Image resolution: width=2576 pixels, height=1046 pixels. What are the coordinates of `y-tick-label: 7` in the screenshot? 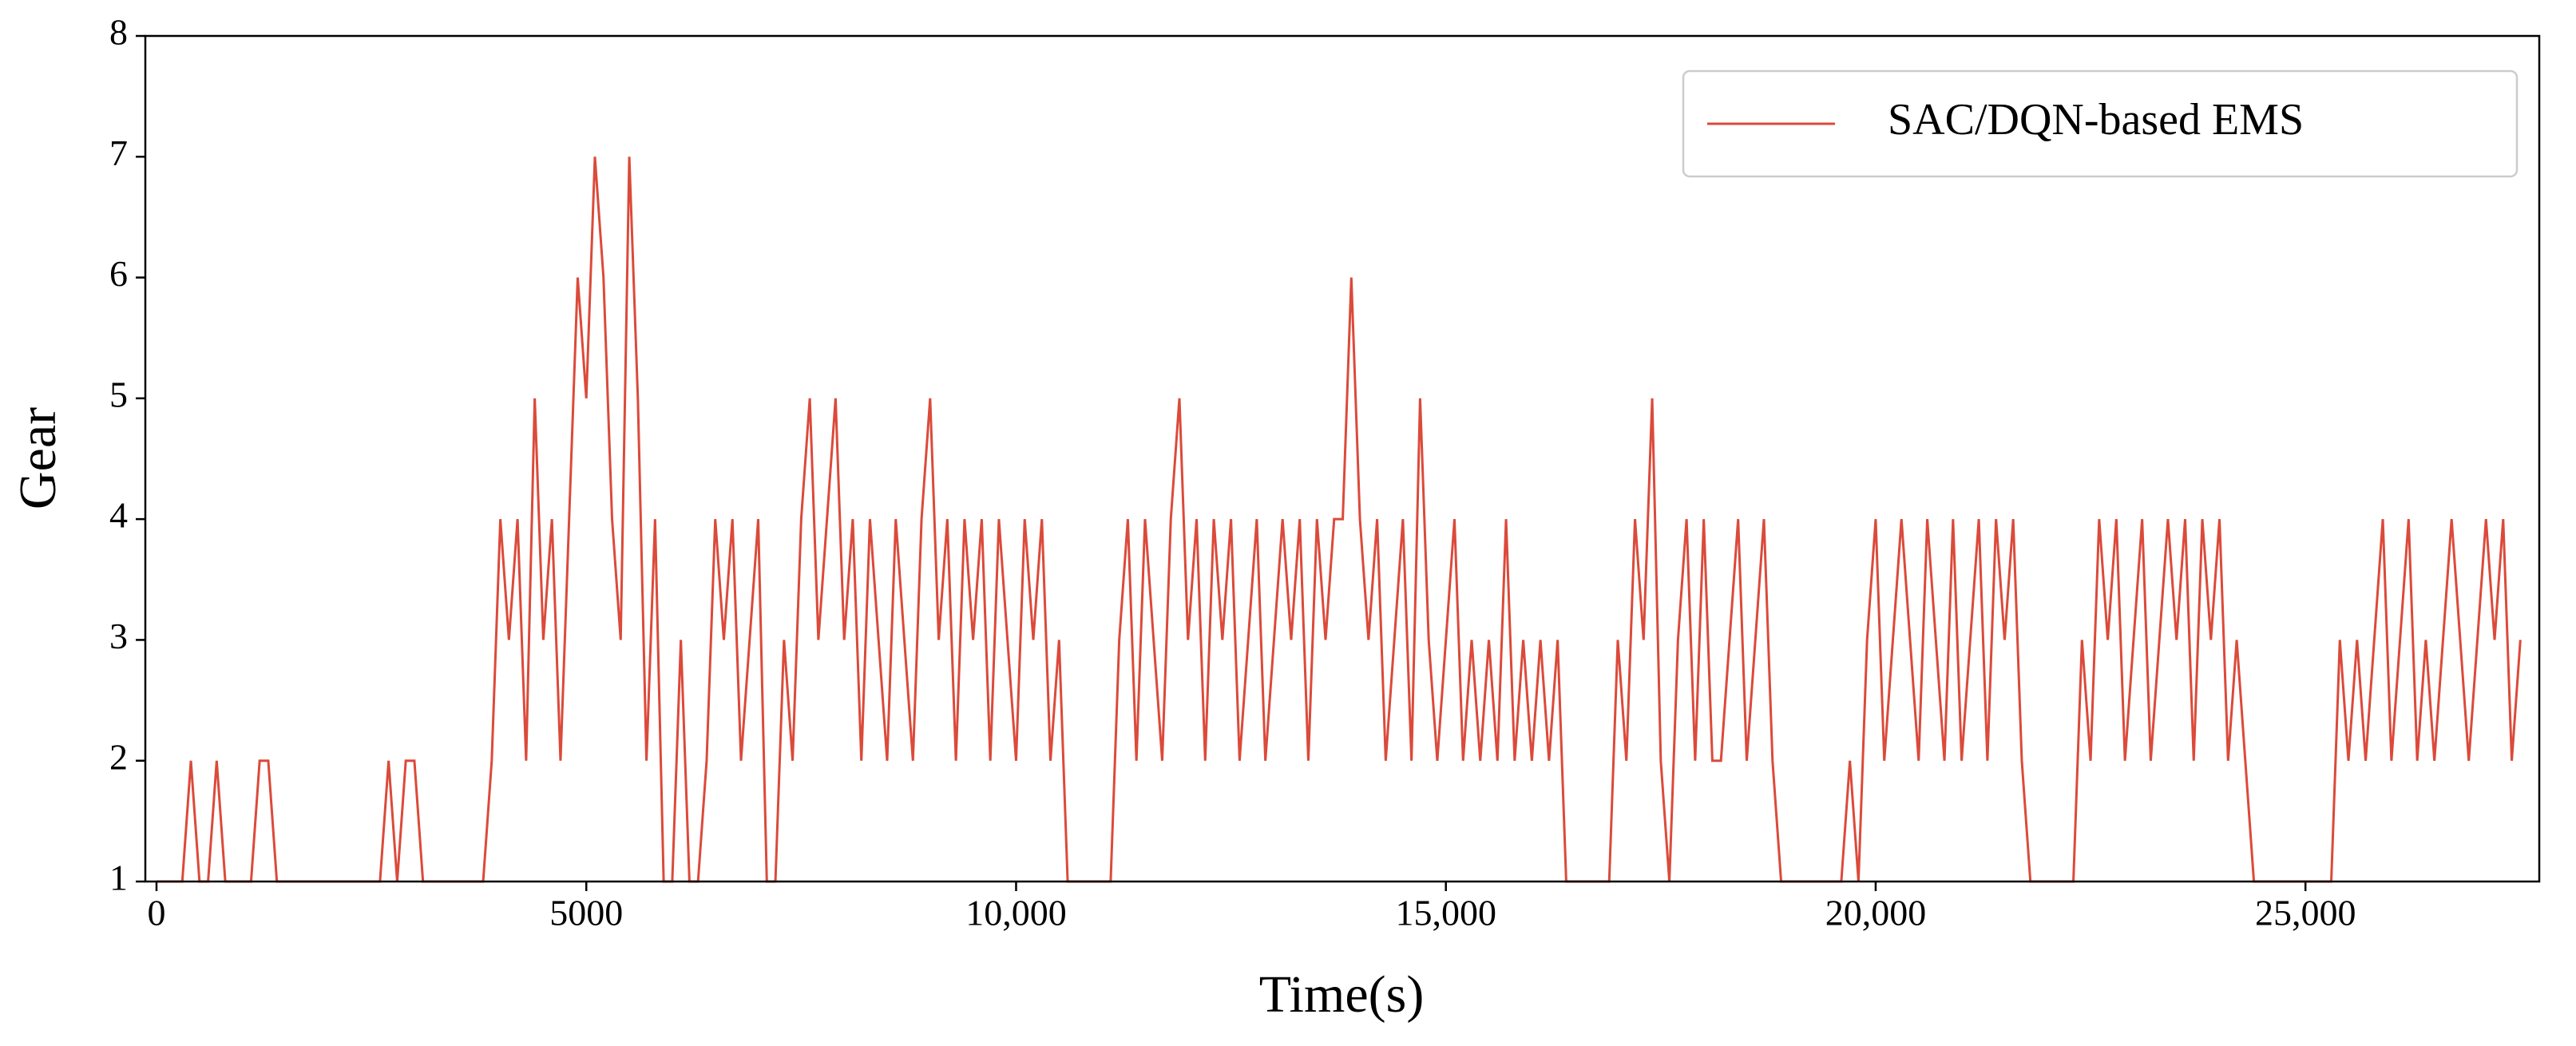 It's located at (118, 153).